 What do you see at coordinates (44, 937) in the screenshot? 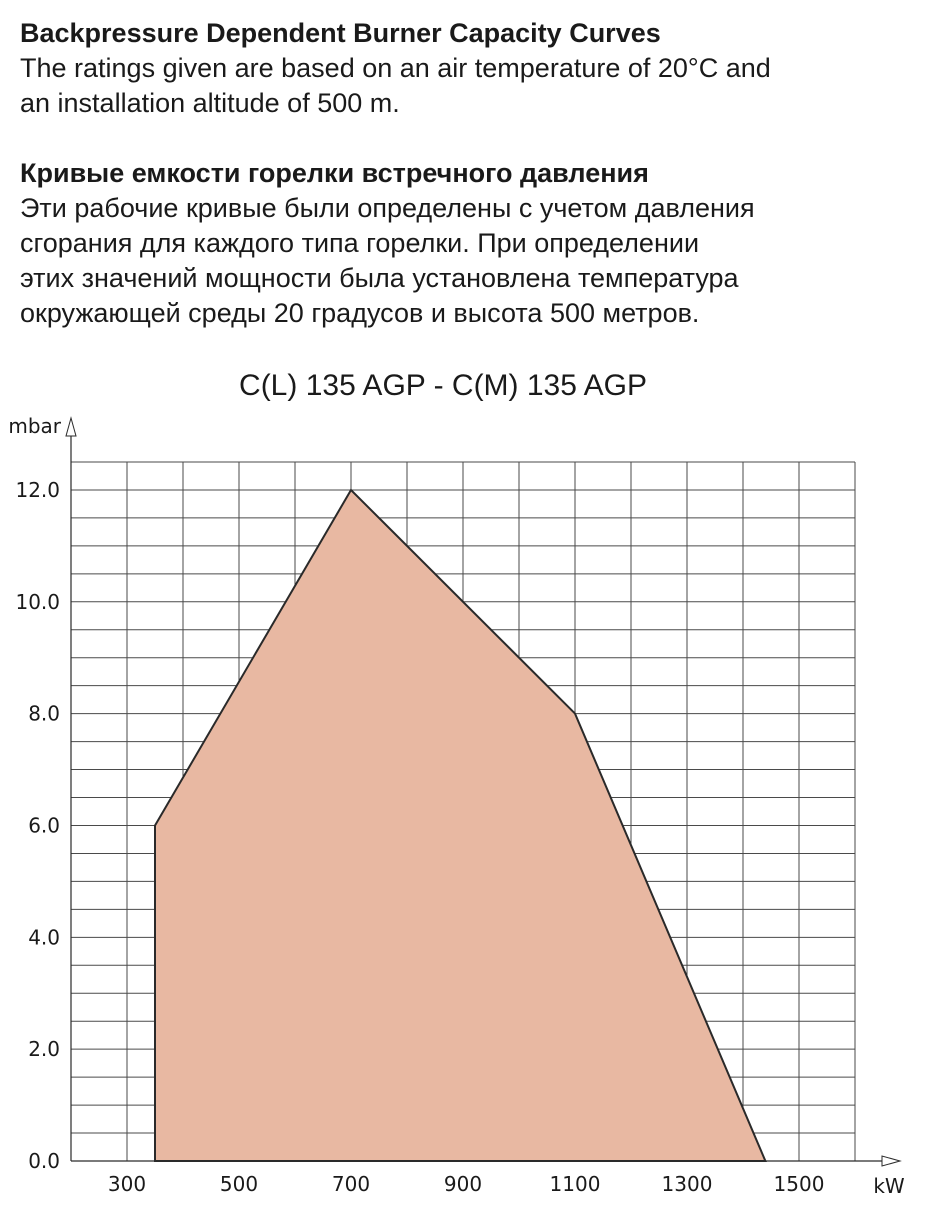
I see `y-tick-label: 4.0` at bounding box center [44, 937].